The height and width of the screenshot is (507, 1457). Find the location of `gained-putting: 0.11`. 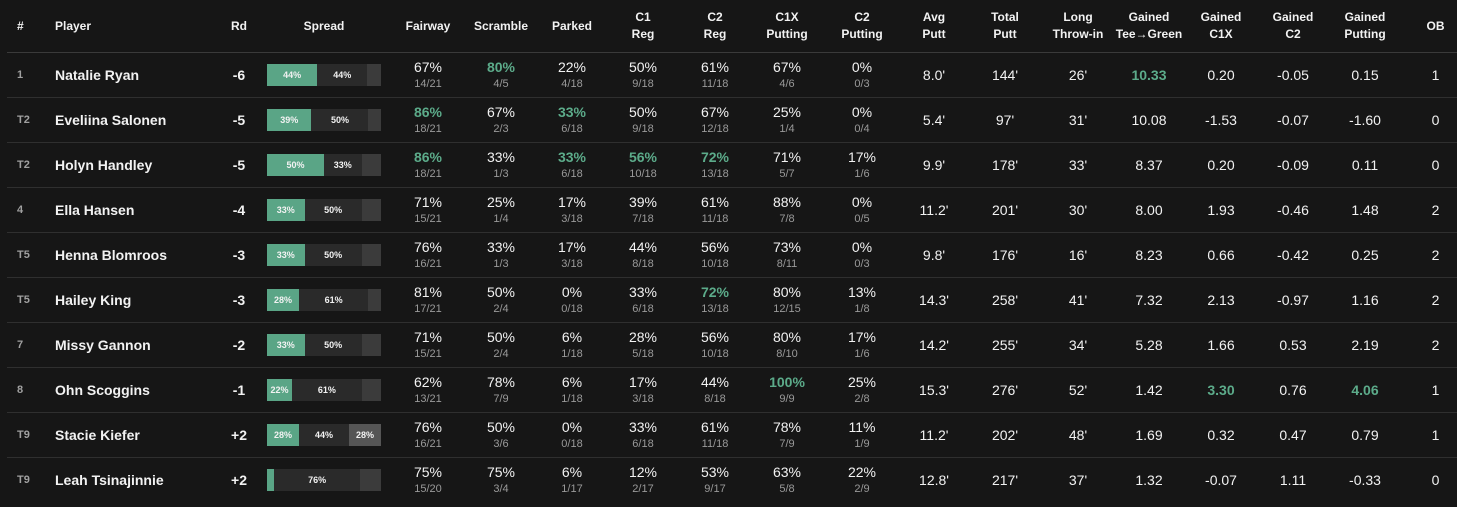

gained-putting: 0.11 is located at coordinates (1365, 165).